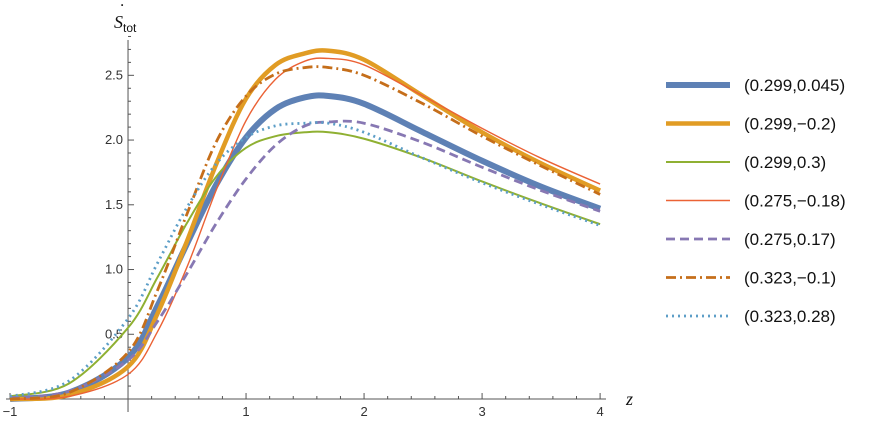 The height and width of the screenshot is (426, 894). I want to click on x-tick-label: 4, so click(599, 411).